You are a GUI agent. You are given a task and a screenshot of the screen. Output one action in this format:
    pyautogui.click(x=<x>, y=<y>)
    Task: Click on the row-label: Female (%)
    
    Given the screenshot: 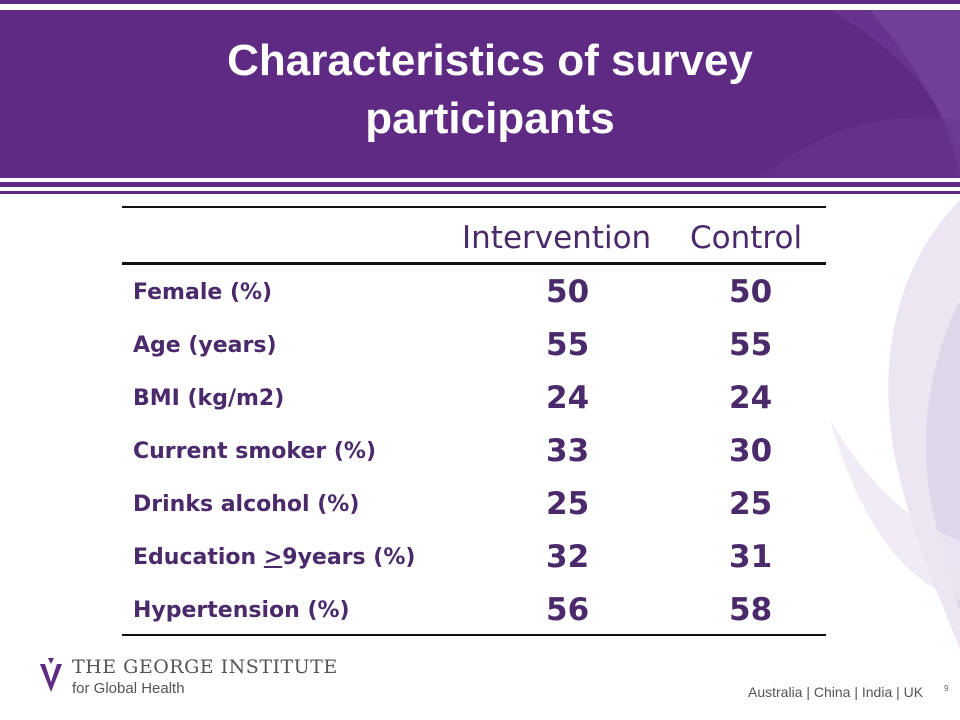 What is the action you would take?
    pyautogui.click(x=203, y=292)
    